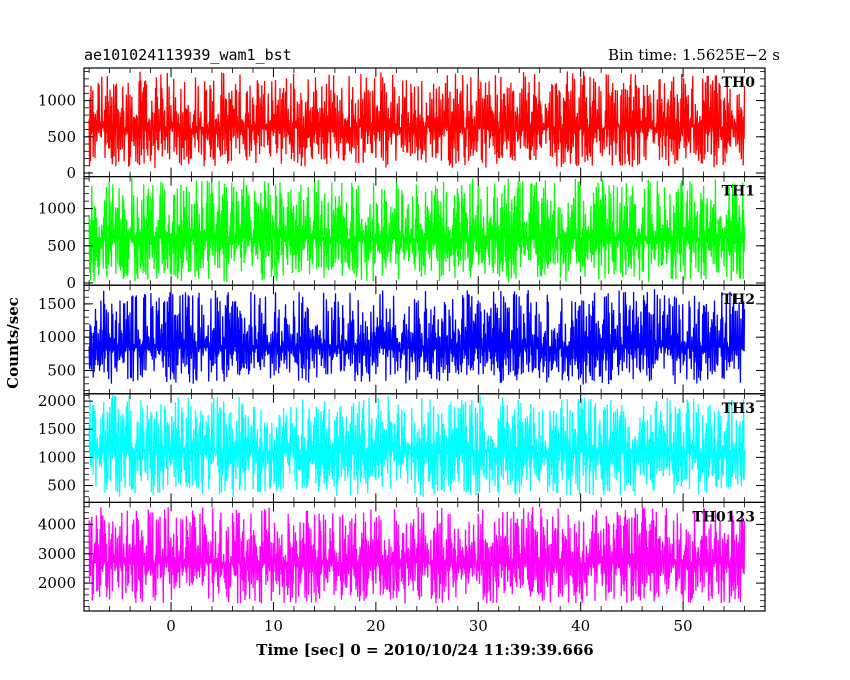 The image size is (850, 680). I want to click on panel-th0123: 2000 3000 4000 TH0123, so click(402, 556).